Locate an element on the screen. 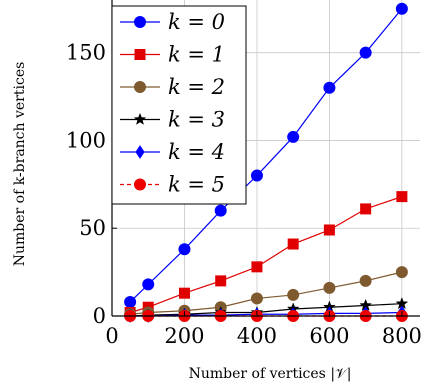 Image resolution: width=421 pixels, height=389 pixels. x-tick-label: 200 is located at coordinates (184, 336).